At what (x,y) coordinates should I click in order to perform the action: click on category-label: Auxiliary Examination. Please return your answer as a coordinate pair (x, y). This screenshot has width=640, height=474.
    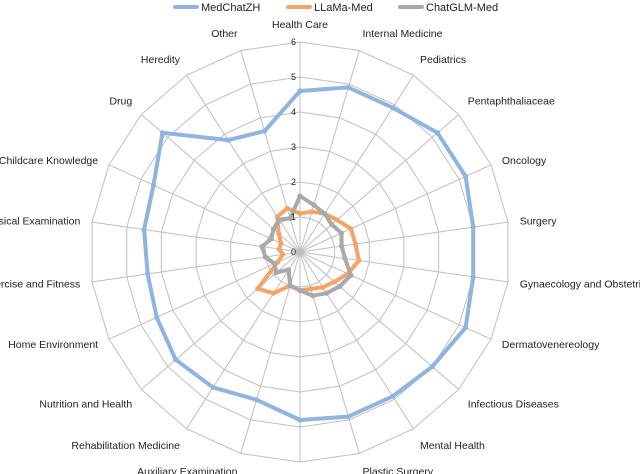
    Looking at the image, I should click on (187, 470).